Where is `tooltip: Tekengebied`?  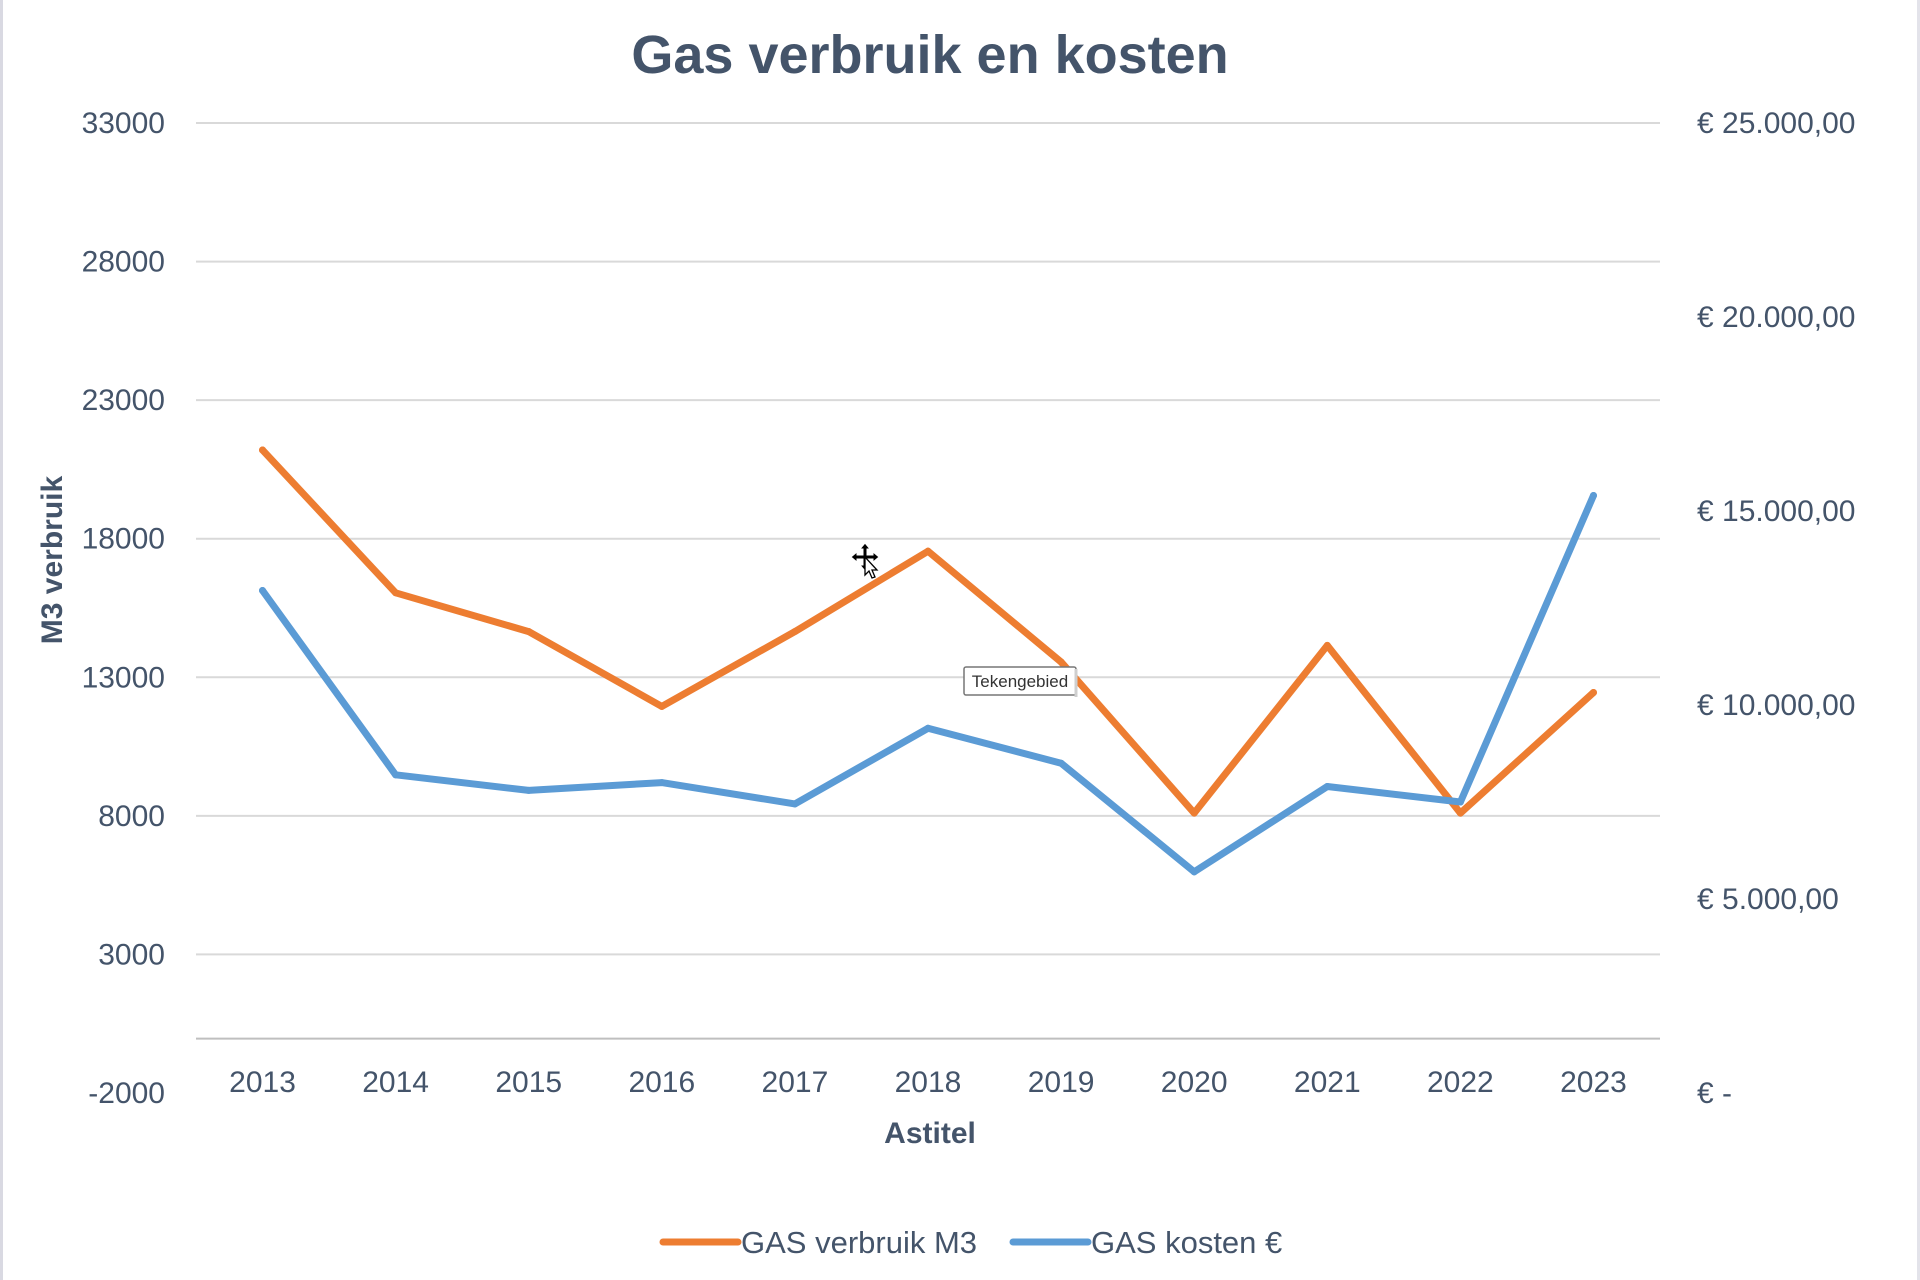 tooltip: Tekengebied is located at coordinates (1020, 681).